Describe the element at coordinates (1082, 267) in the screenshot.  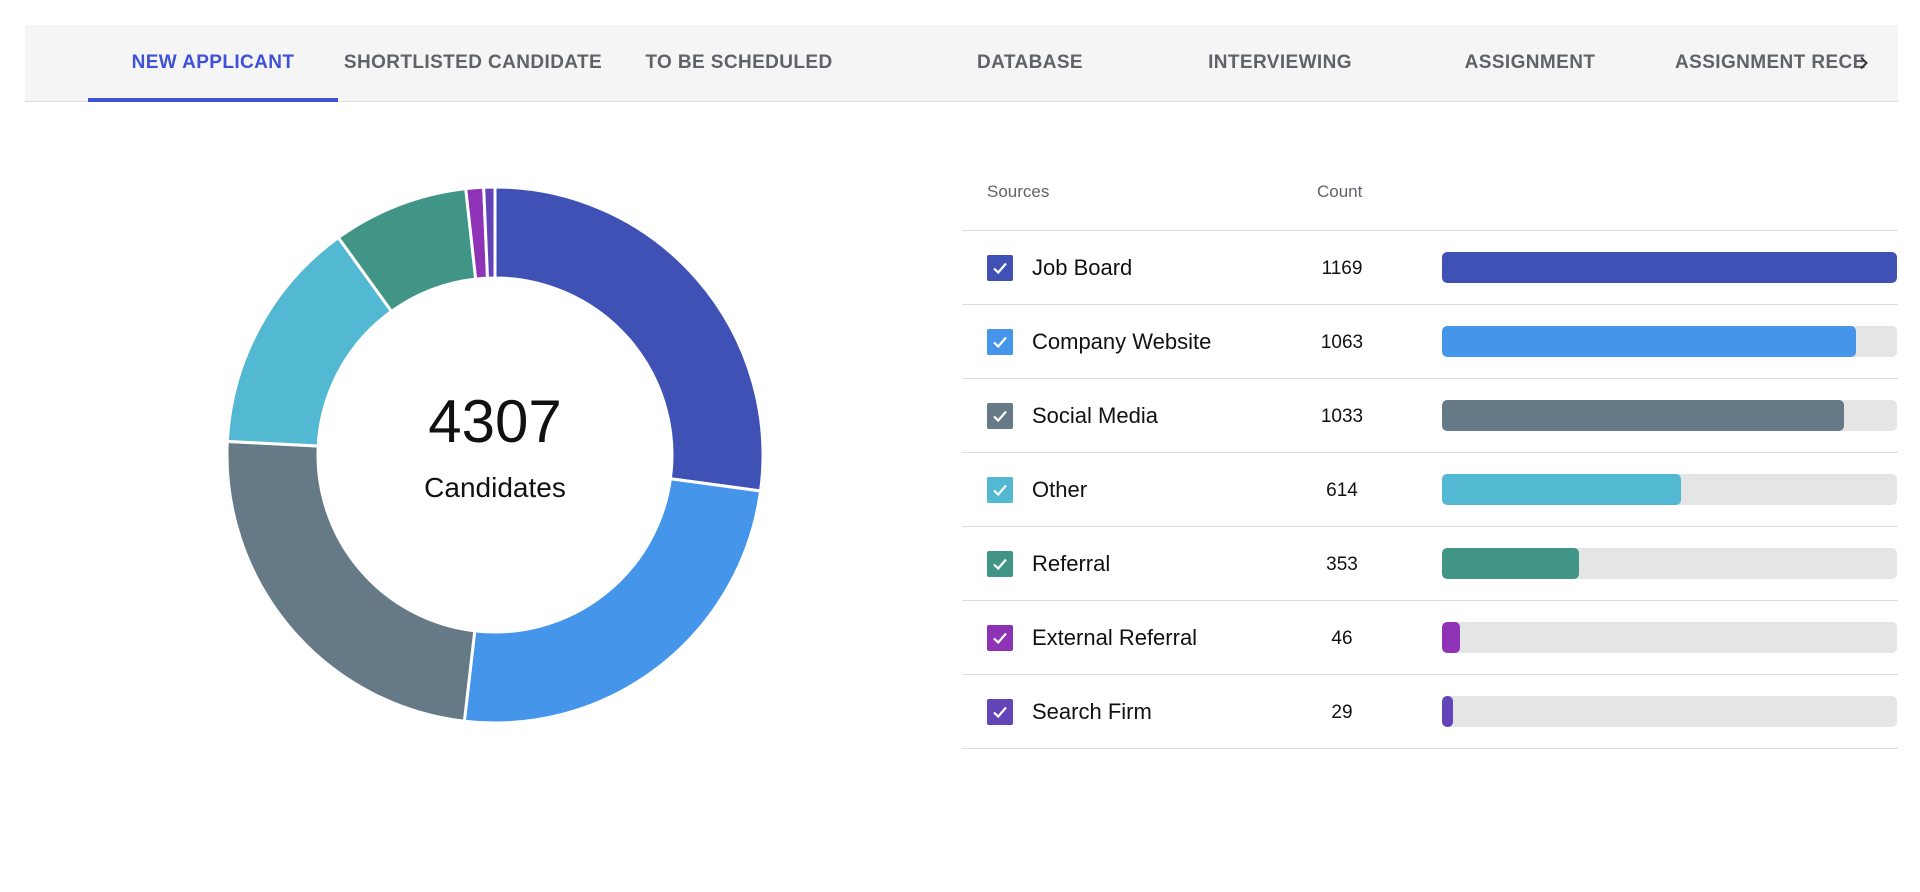
I see `source-label: Job Board` at that location.